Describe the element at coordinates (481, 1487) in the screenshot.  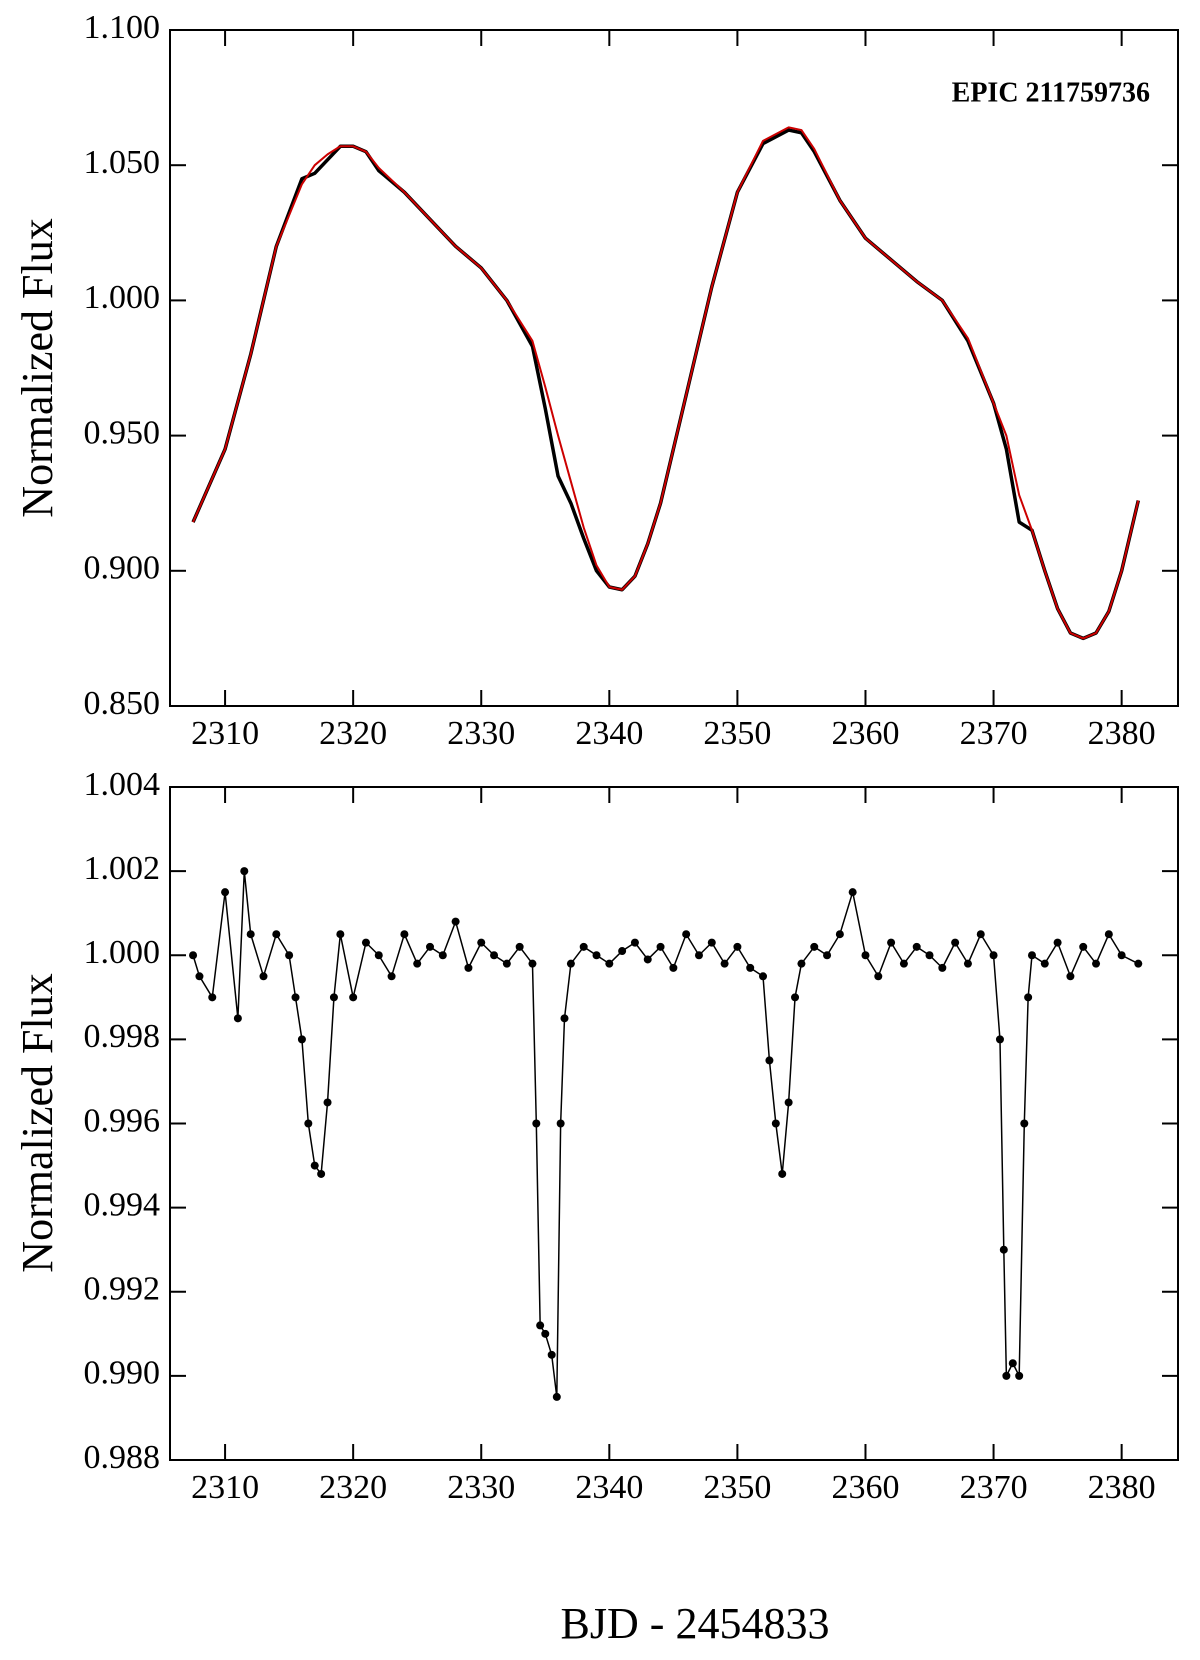
I see `x-tick-label: 2330` at that location.